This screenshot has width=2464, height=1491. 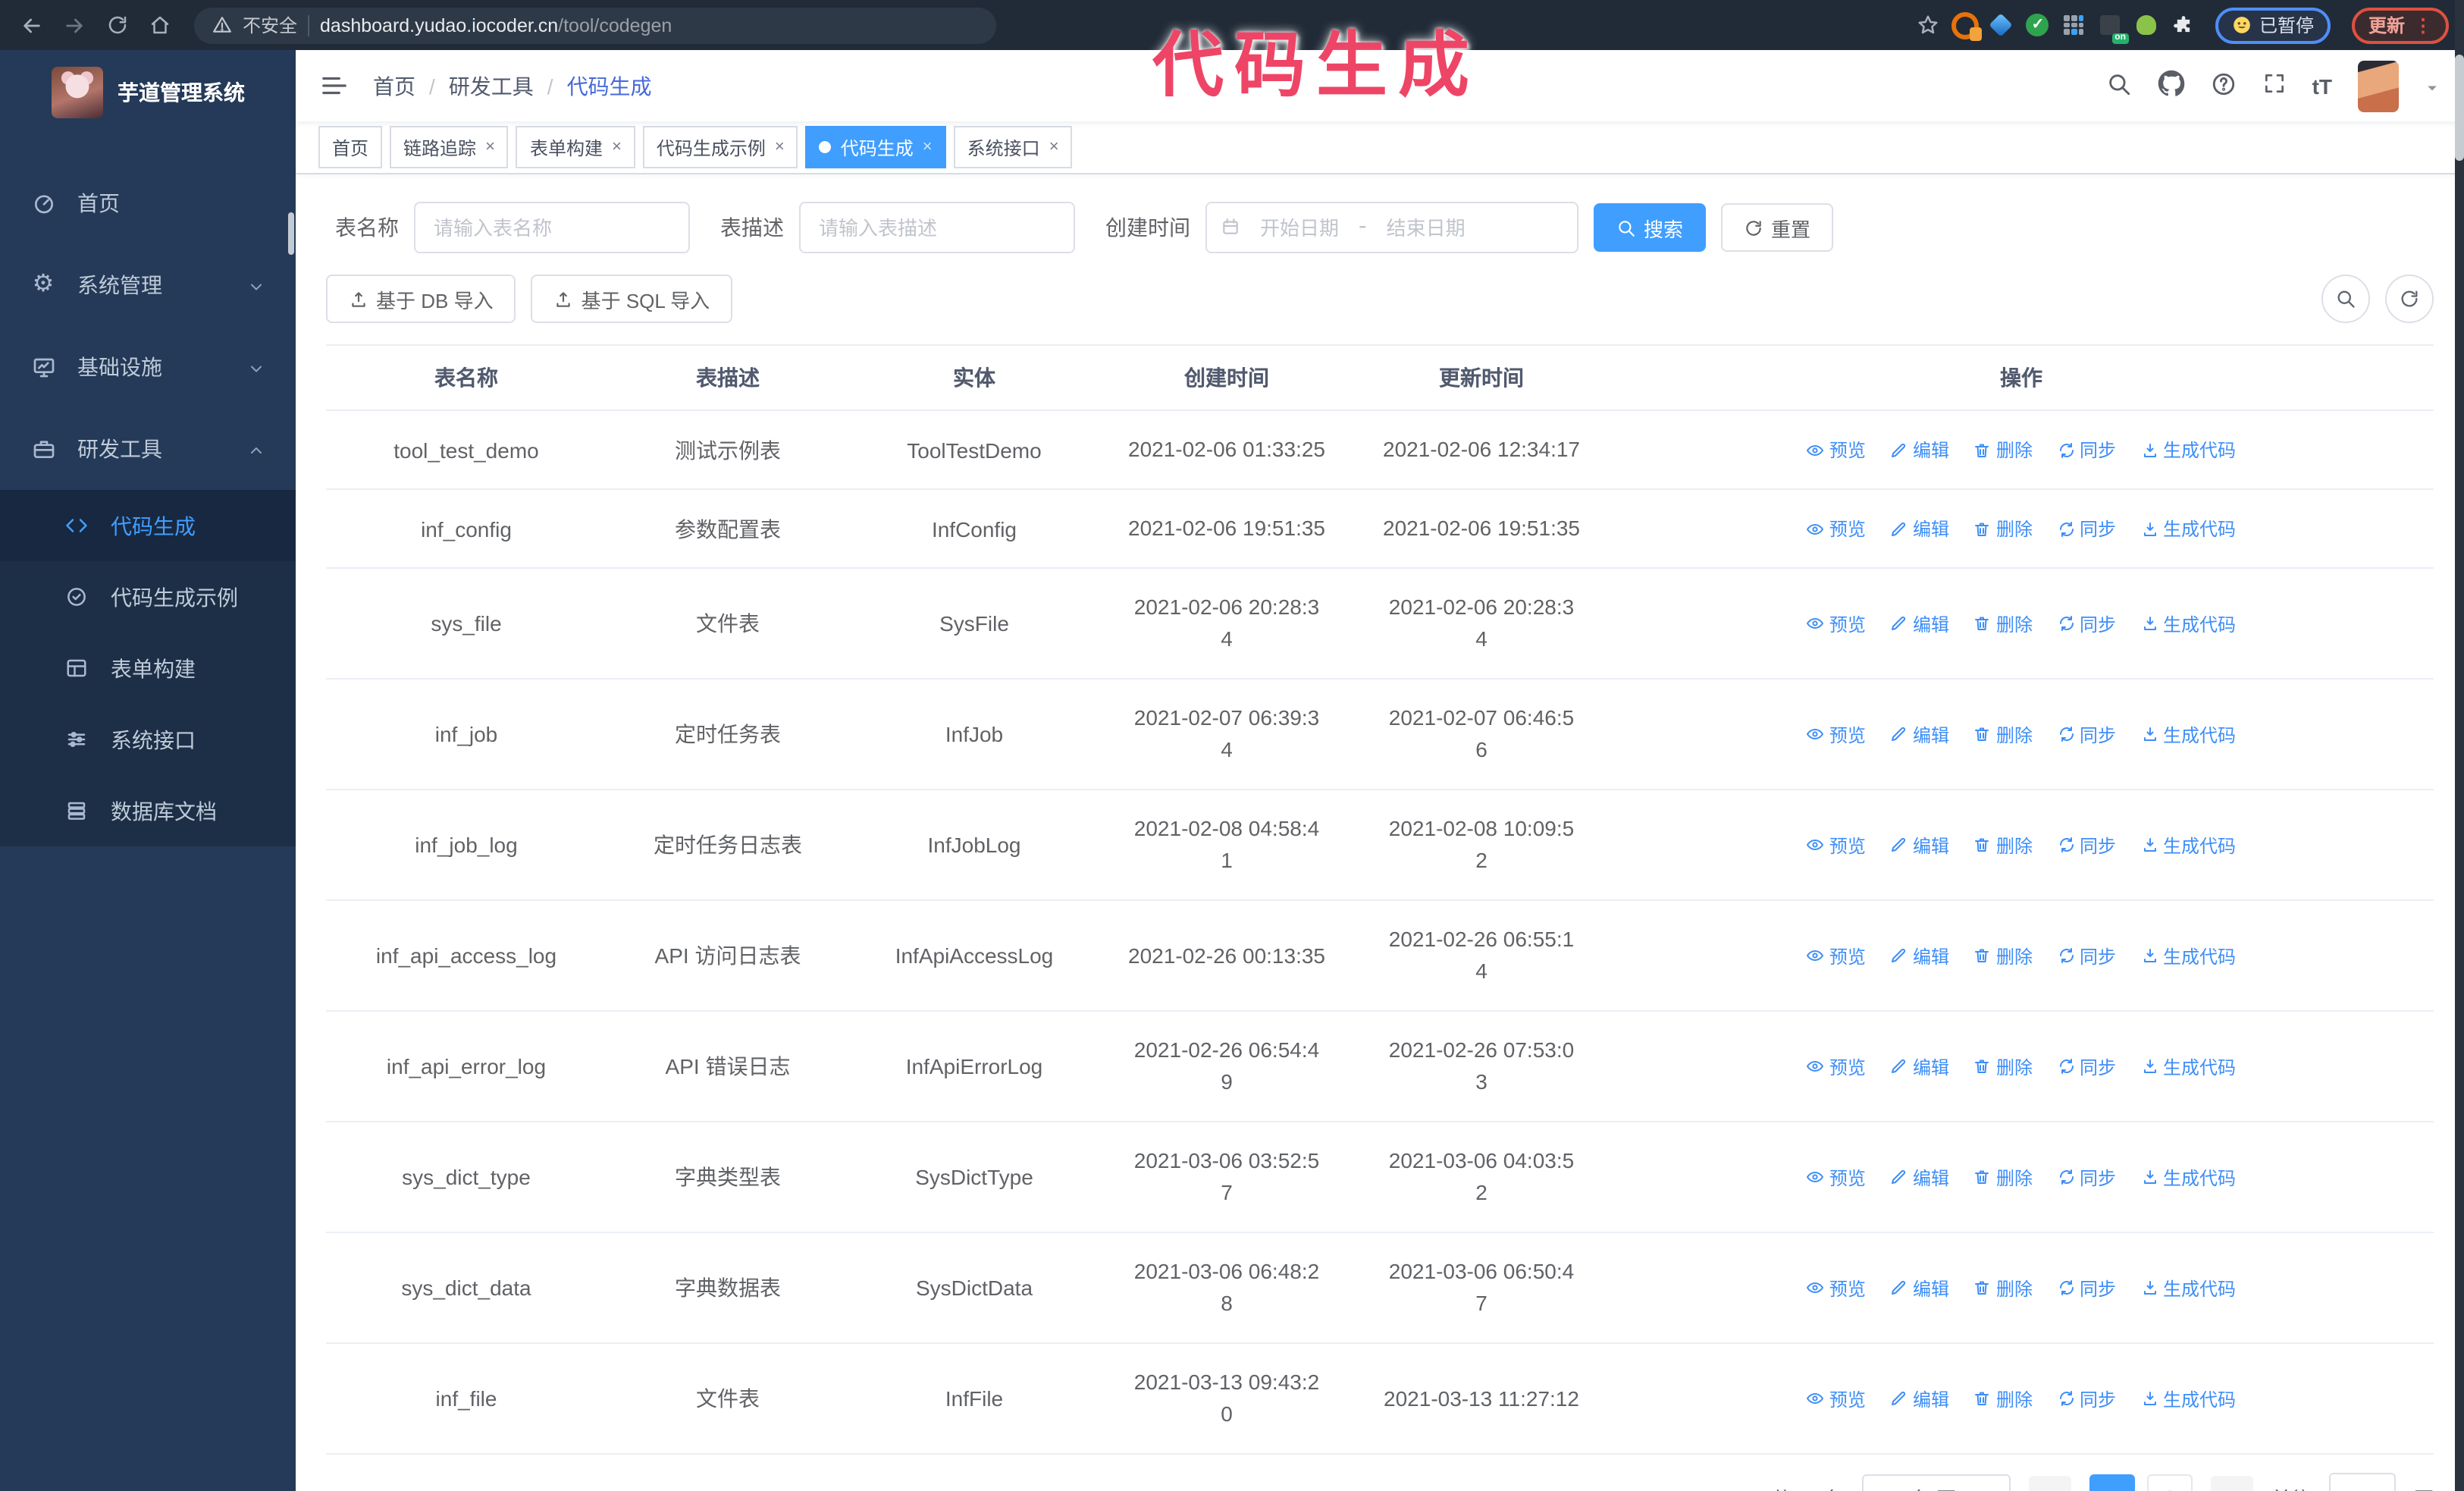 What do you see at coordinates (2224, 86) in the screenshot?
I see `help-icon` at bounding box center [2224, 86].